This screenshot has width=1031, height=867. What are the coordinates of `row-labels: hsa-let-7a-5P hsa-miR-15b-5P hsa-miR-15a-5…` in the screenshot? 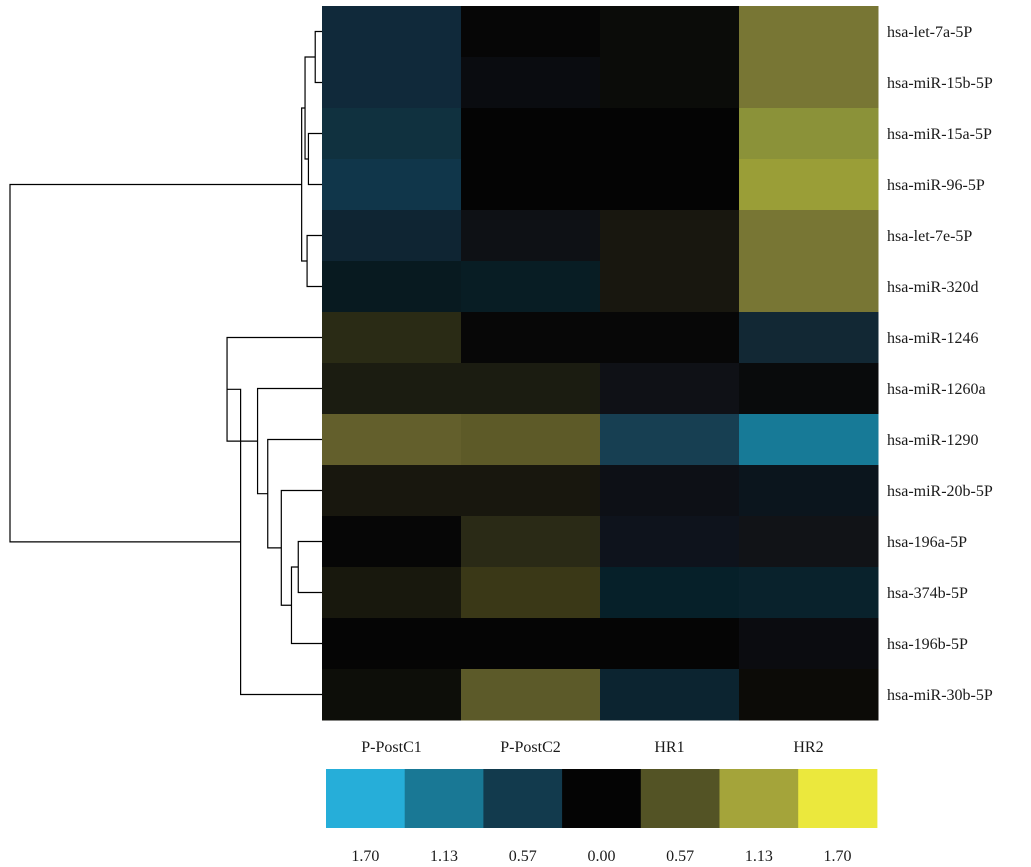 It's located at (940, 364).